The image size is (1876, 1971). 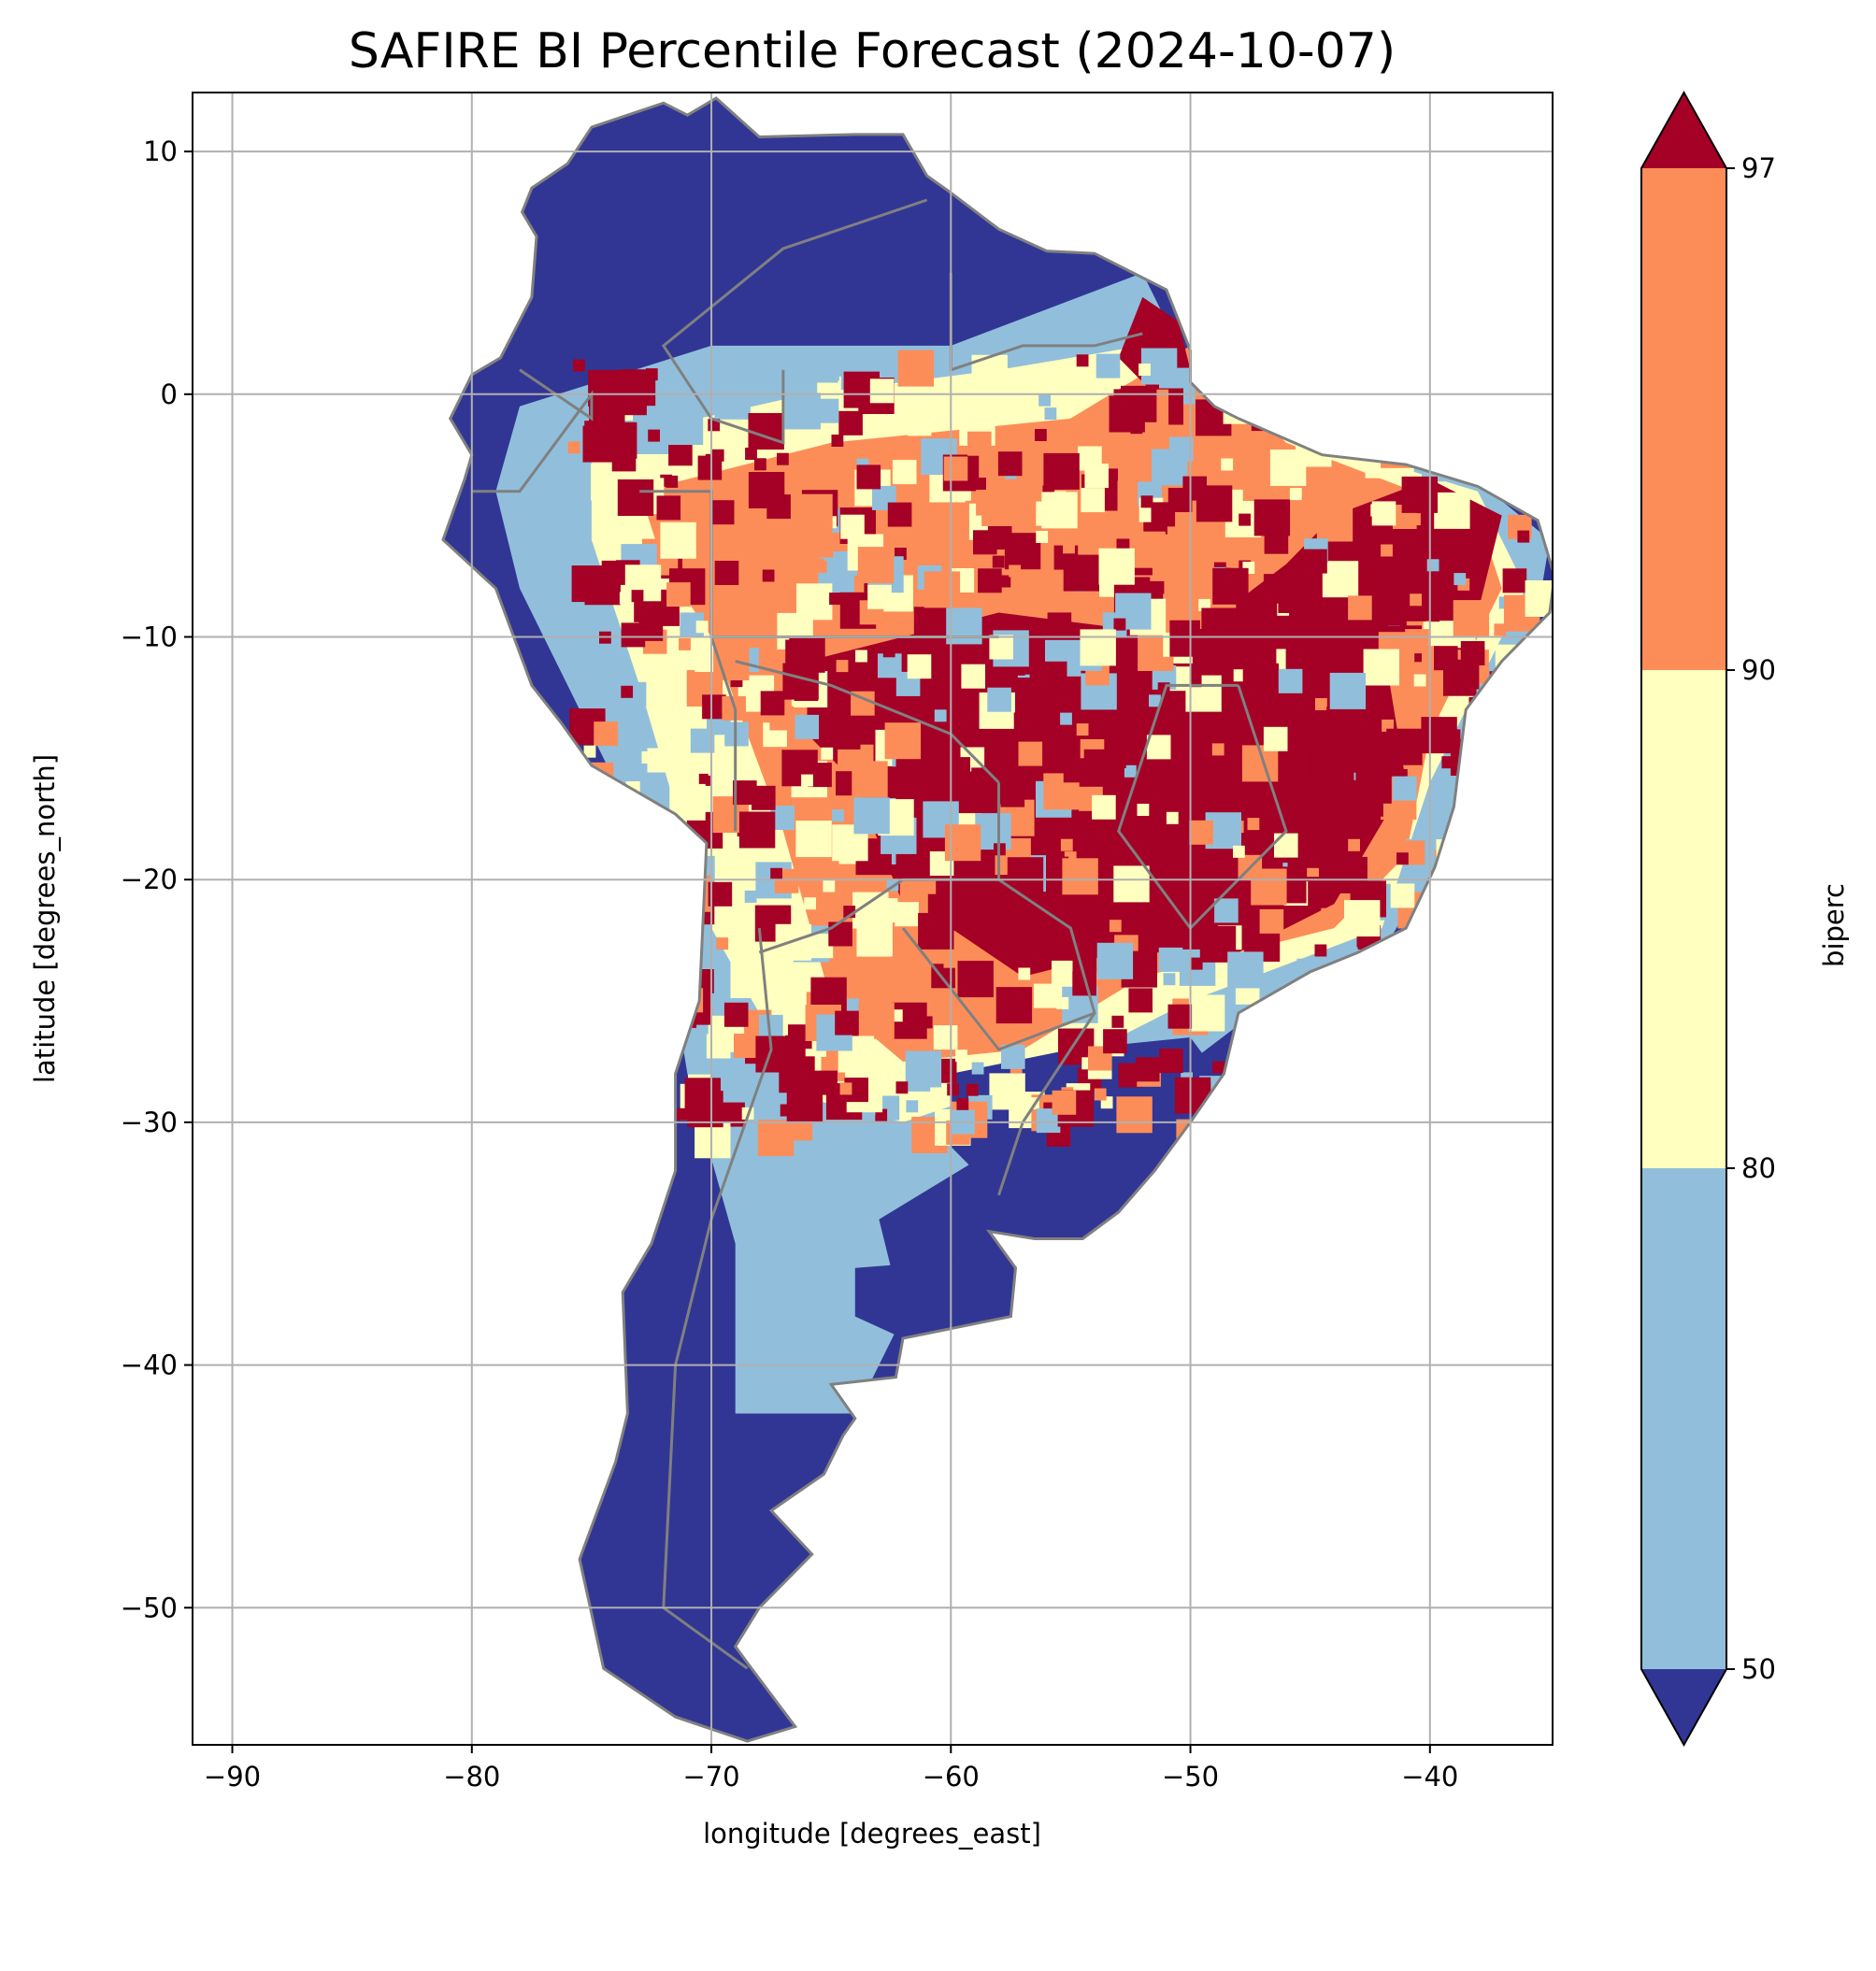 I want to click on colorbar-segment, so click(x=1684, y=919).